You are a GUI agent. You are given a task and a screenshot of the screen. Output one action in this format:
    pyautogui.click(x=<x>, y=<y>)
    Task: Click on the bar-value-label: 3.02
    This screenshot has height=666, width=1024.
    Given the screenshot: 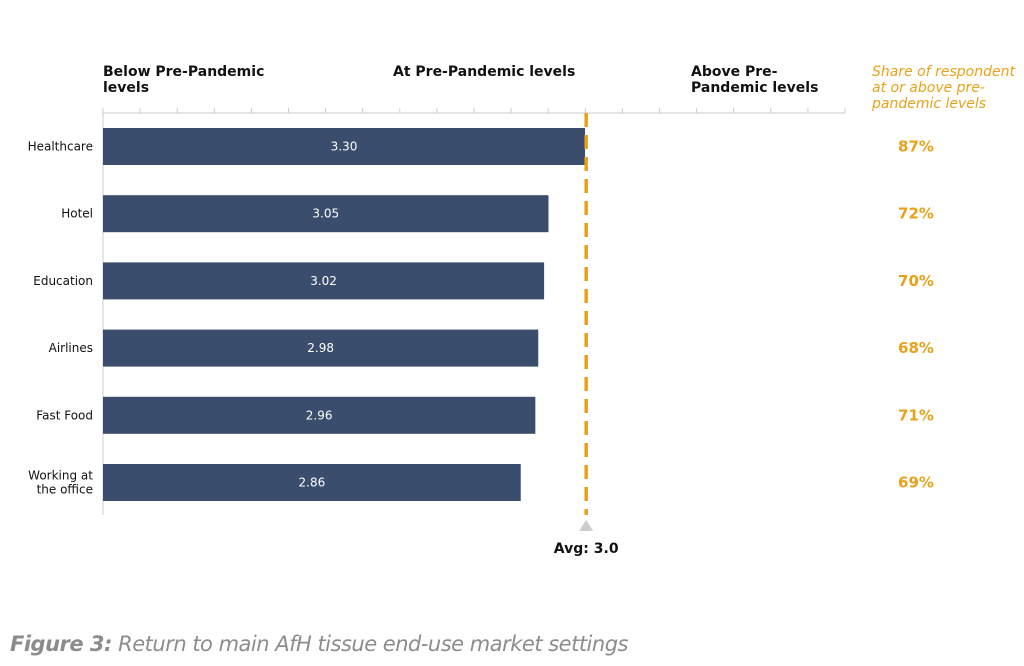 What is the action you would take?
    pyautogui.click(x=323, y=281)
    